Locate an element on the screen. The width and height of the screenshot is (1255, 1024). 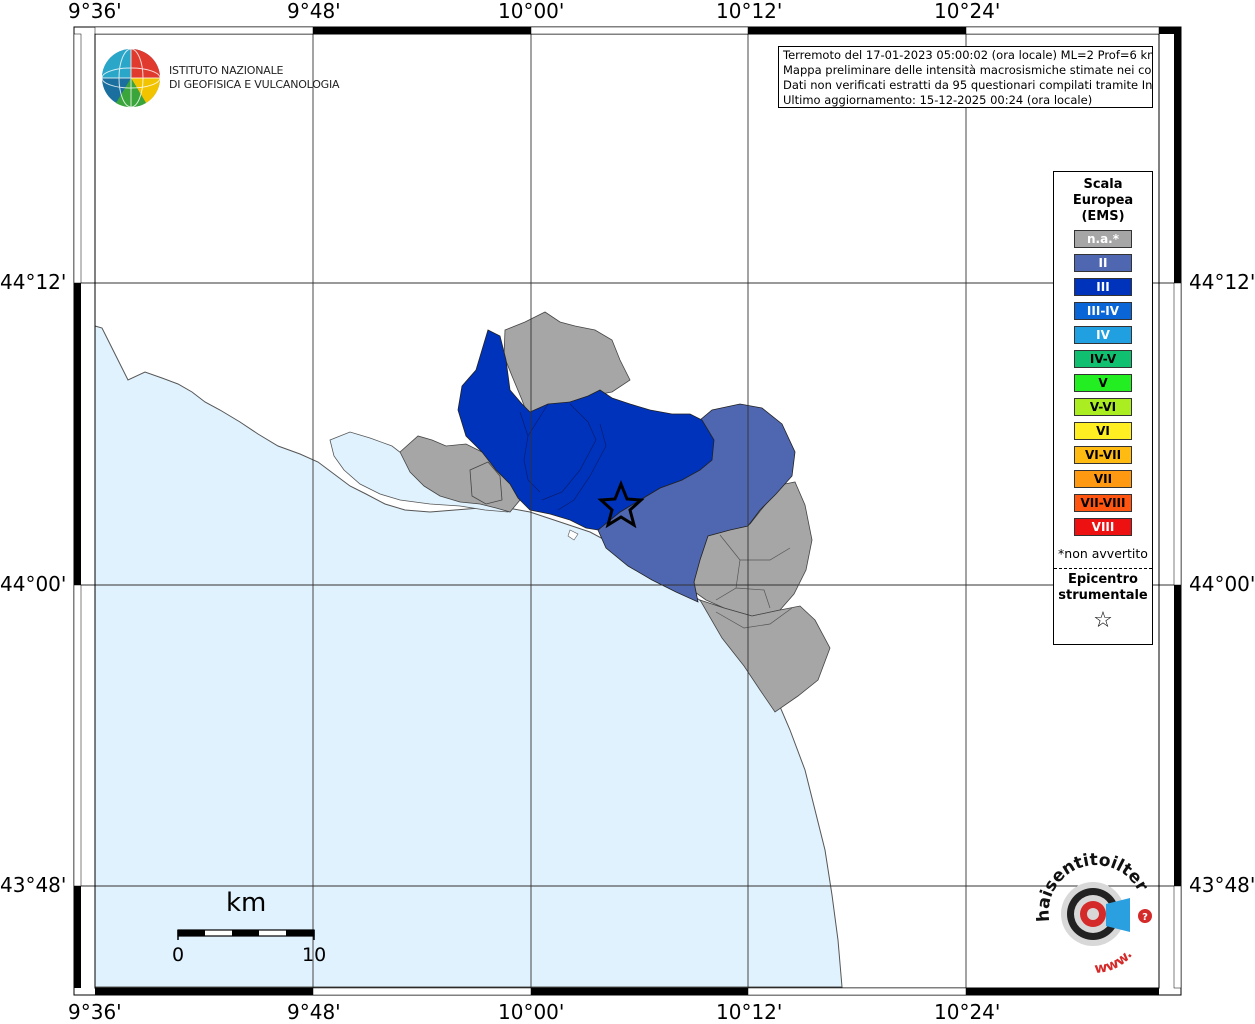
lat-label-left: 44°00' is located at coordinates (33, 584).